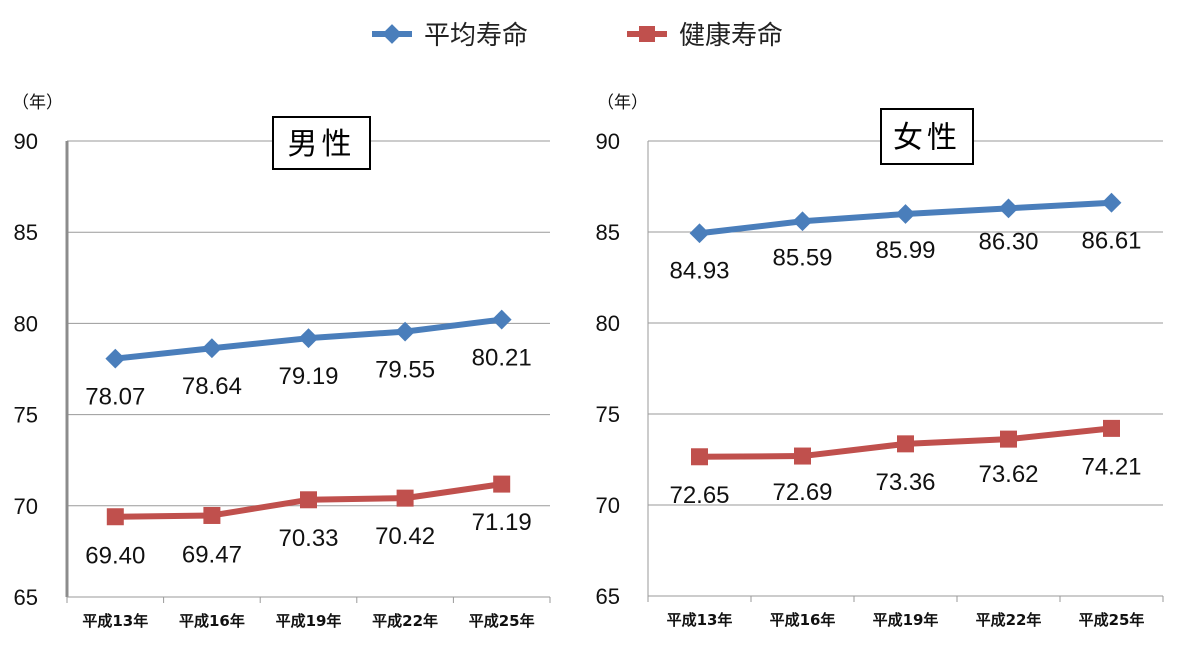  Describe the element at coordinates (1008, 474) in the screenshot. I see `data-label: 73.62` at that location.